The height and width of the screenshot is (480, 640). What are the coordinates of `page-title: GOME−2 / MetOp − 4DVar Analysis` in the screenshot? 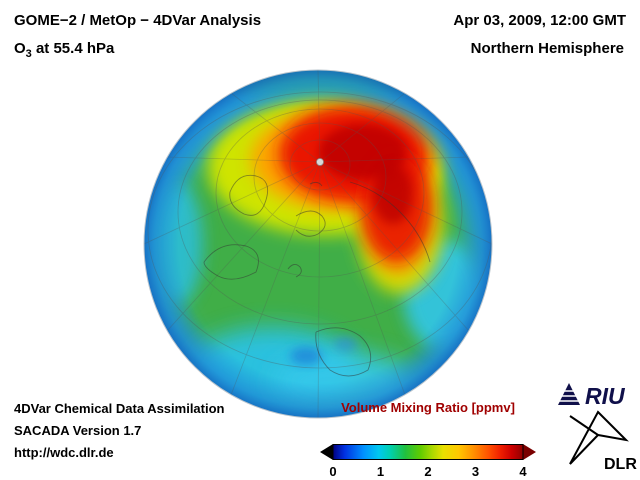 It's located at (138, 20).